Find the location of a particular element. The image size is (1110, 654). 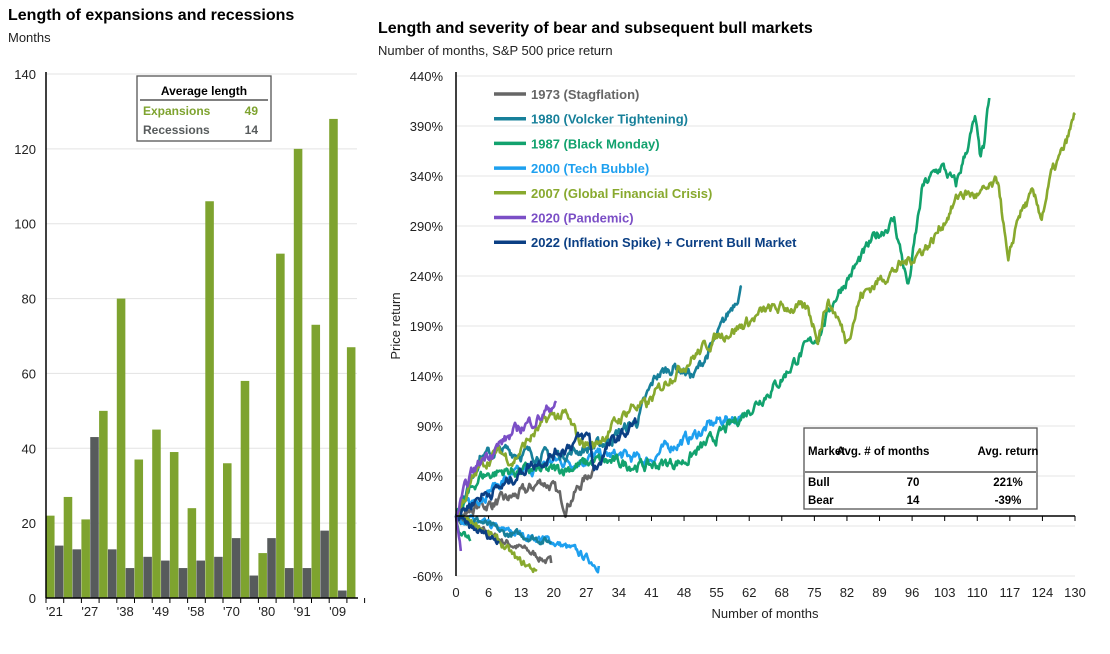

x-tick-label: 117 is located at coordinates (1009, 592).